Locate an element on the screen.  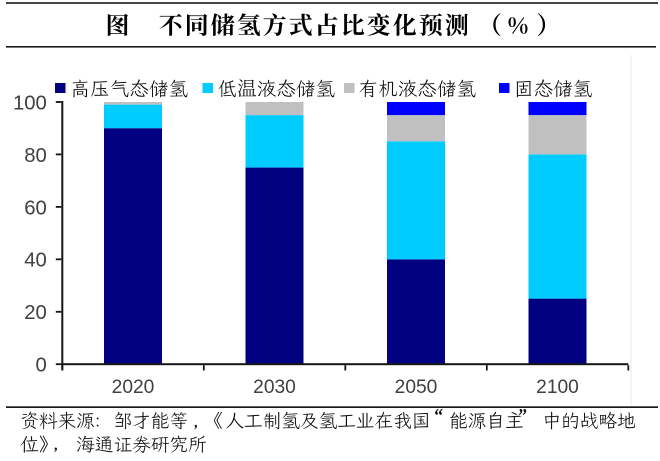
svg-text: 40 is located at coordinates (35, 261).